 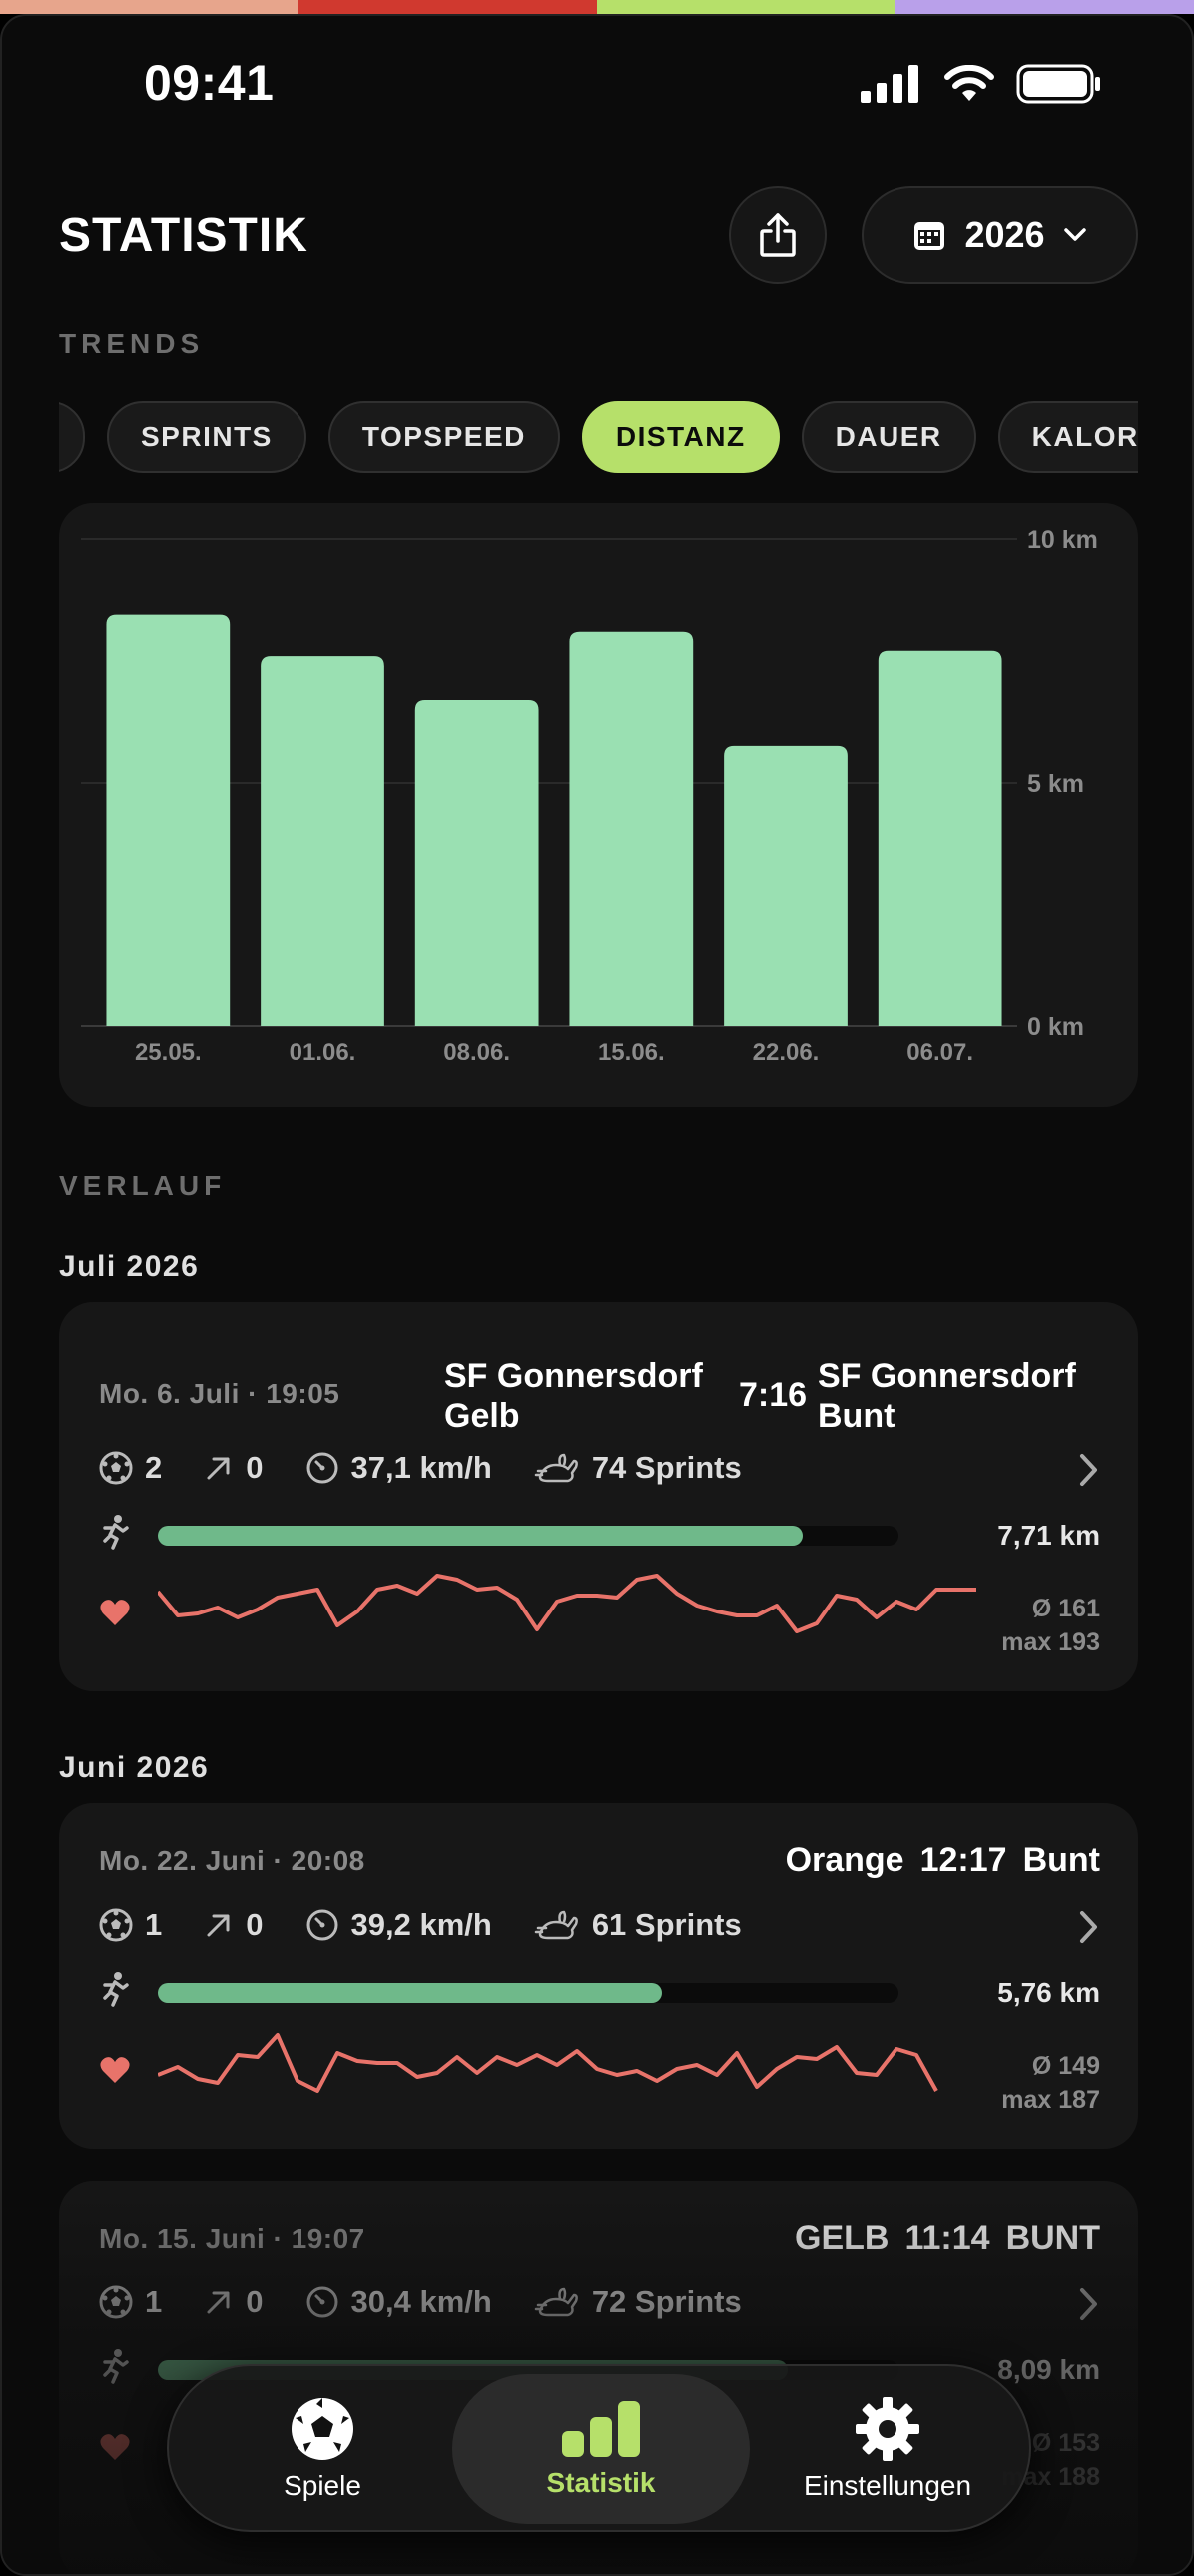 I want to click on x-tick-label: 22.06., so click(x=786, y=1052).